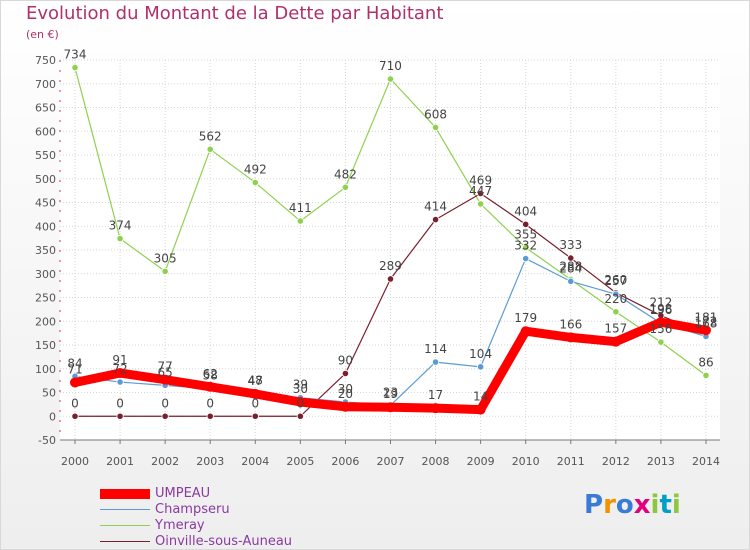 The width and height of the screenshot is (750, 550). I want to click on y-tick-label: 750, so click(45, 60).